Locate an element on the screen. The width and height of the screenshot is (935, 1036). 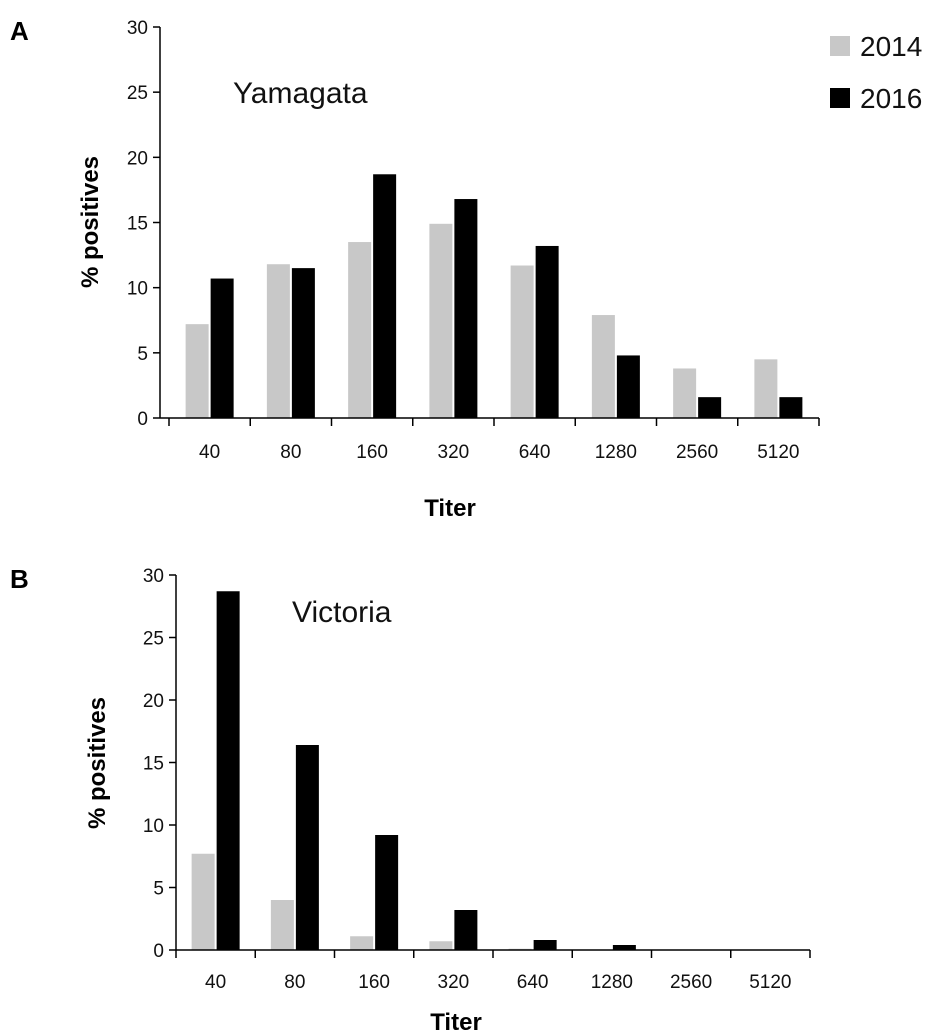
panel-a-x-tick-label-320: 320 is located at coordinates (454, 452).